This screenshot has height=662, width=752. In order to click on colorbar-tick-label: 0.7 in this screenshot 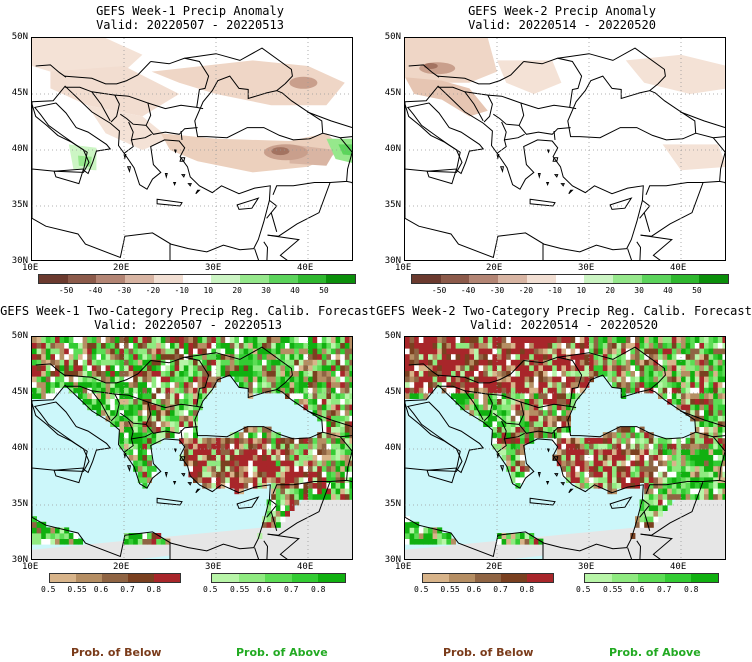, I will do `click(664, 589)`.